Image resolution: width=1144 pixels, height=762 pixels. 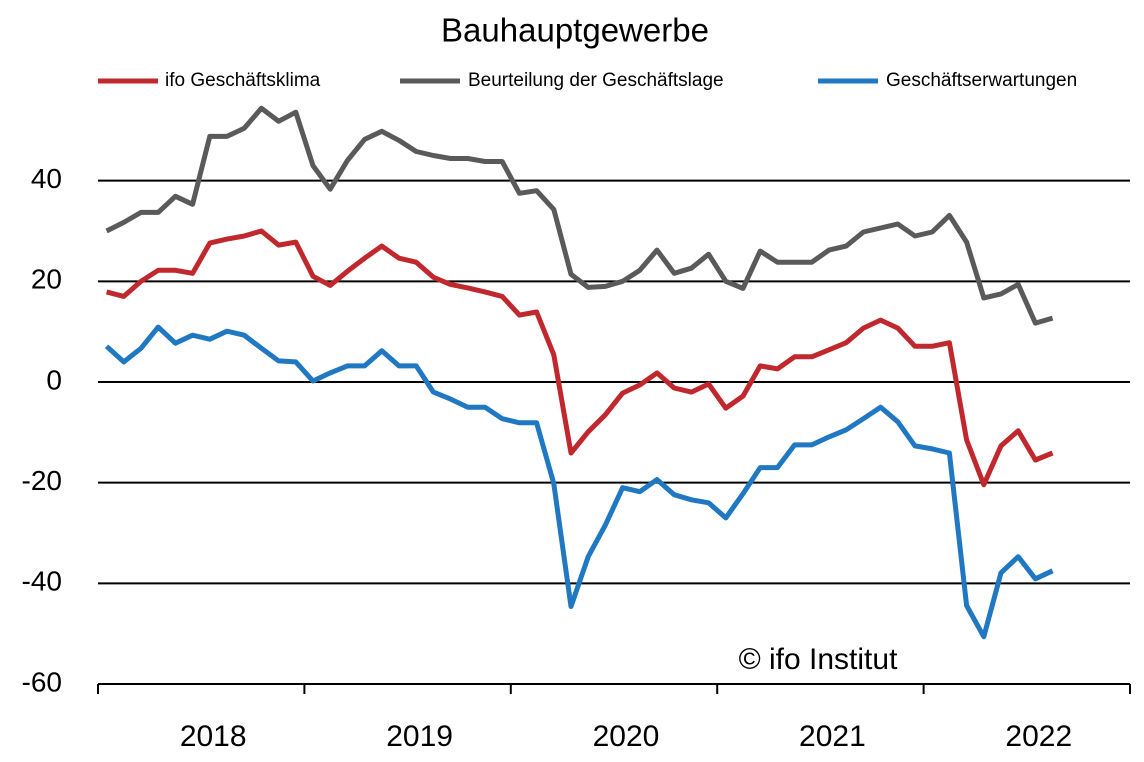 What do you see at coordinates (42, 581) in the screenshot?
I see `y-tick-label: -40` at bounding box center [42, 581].